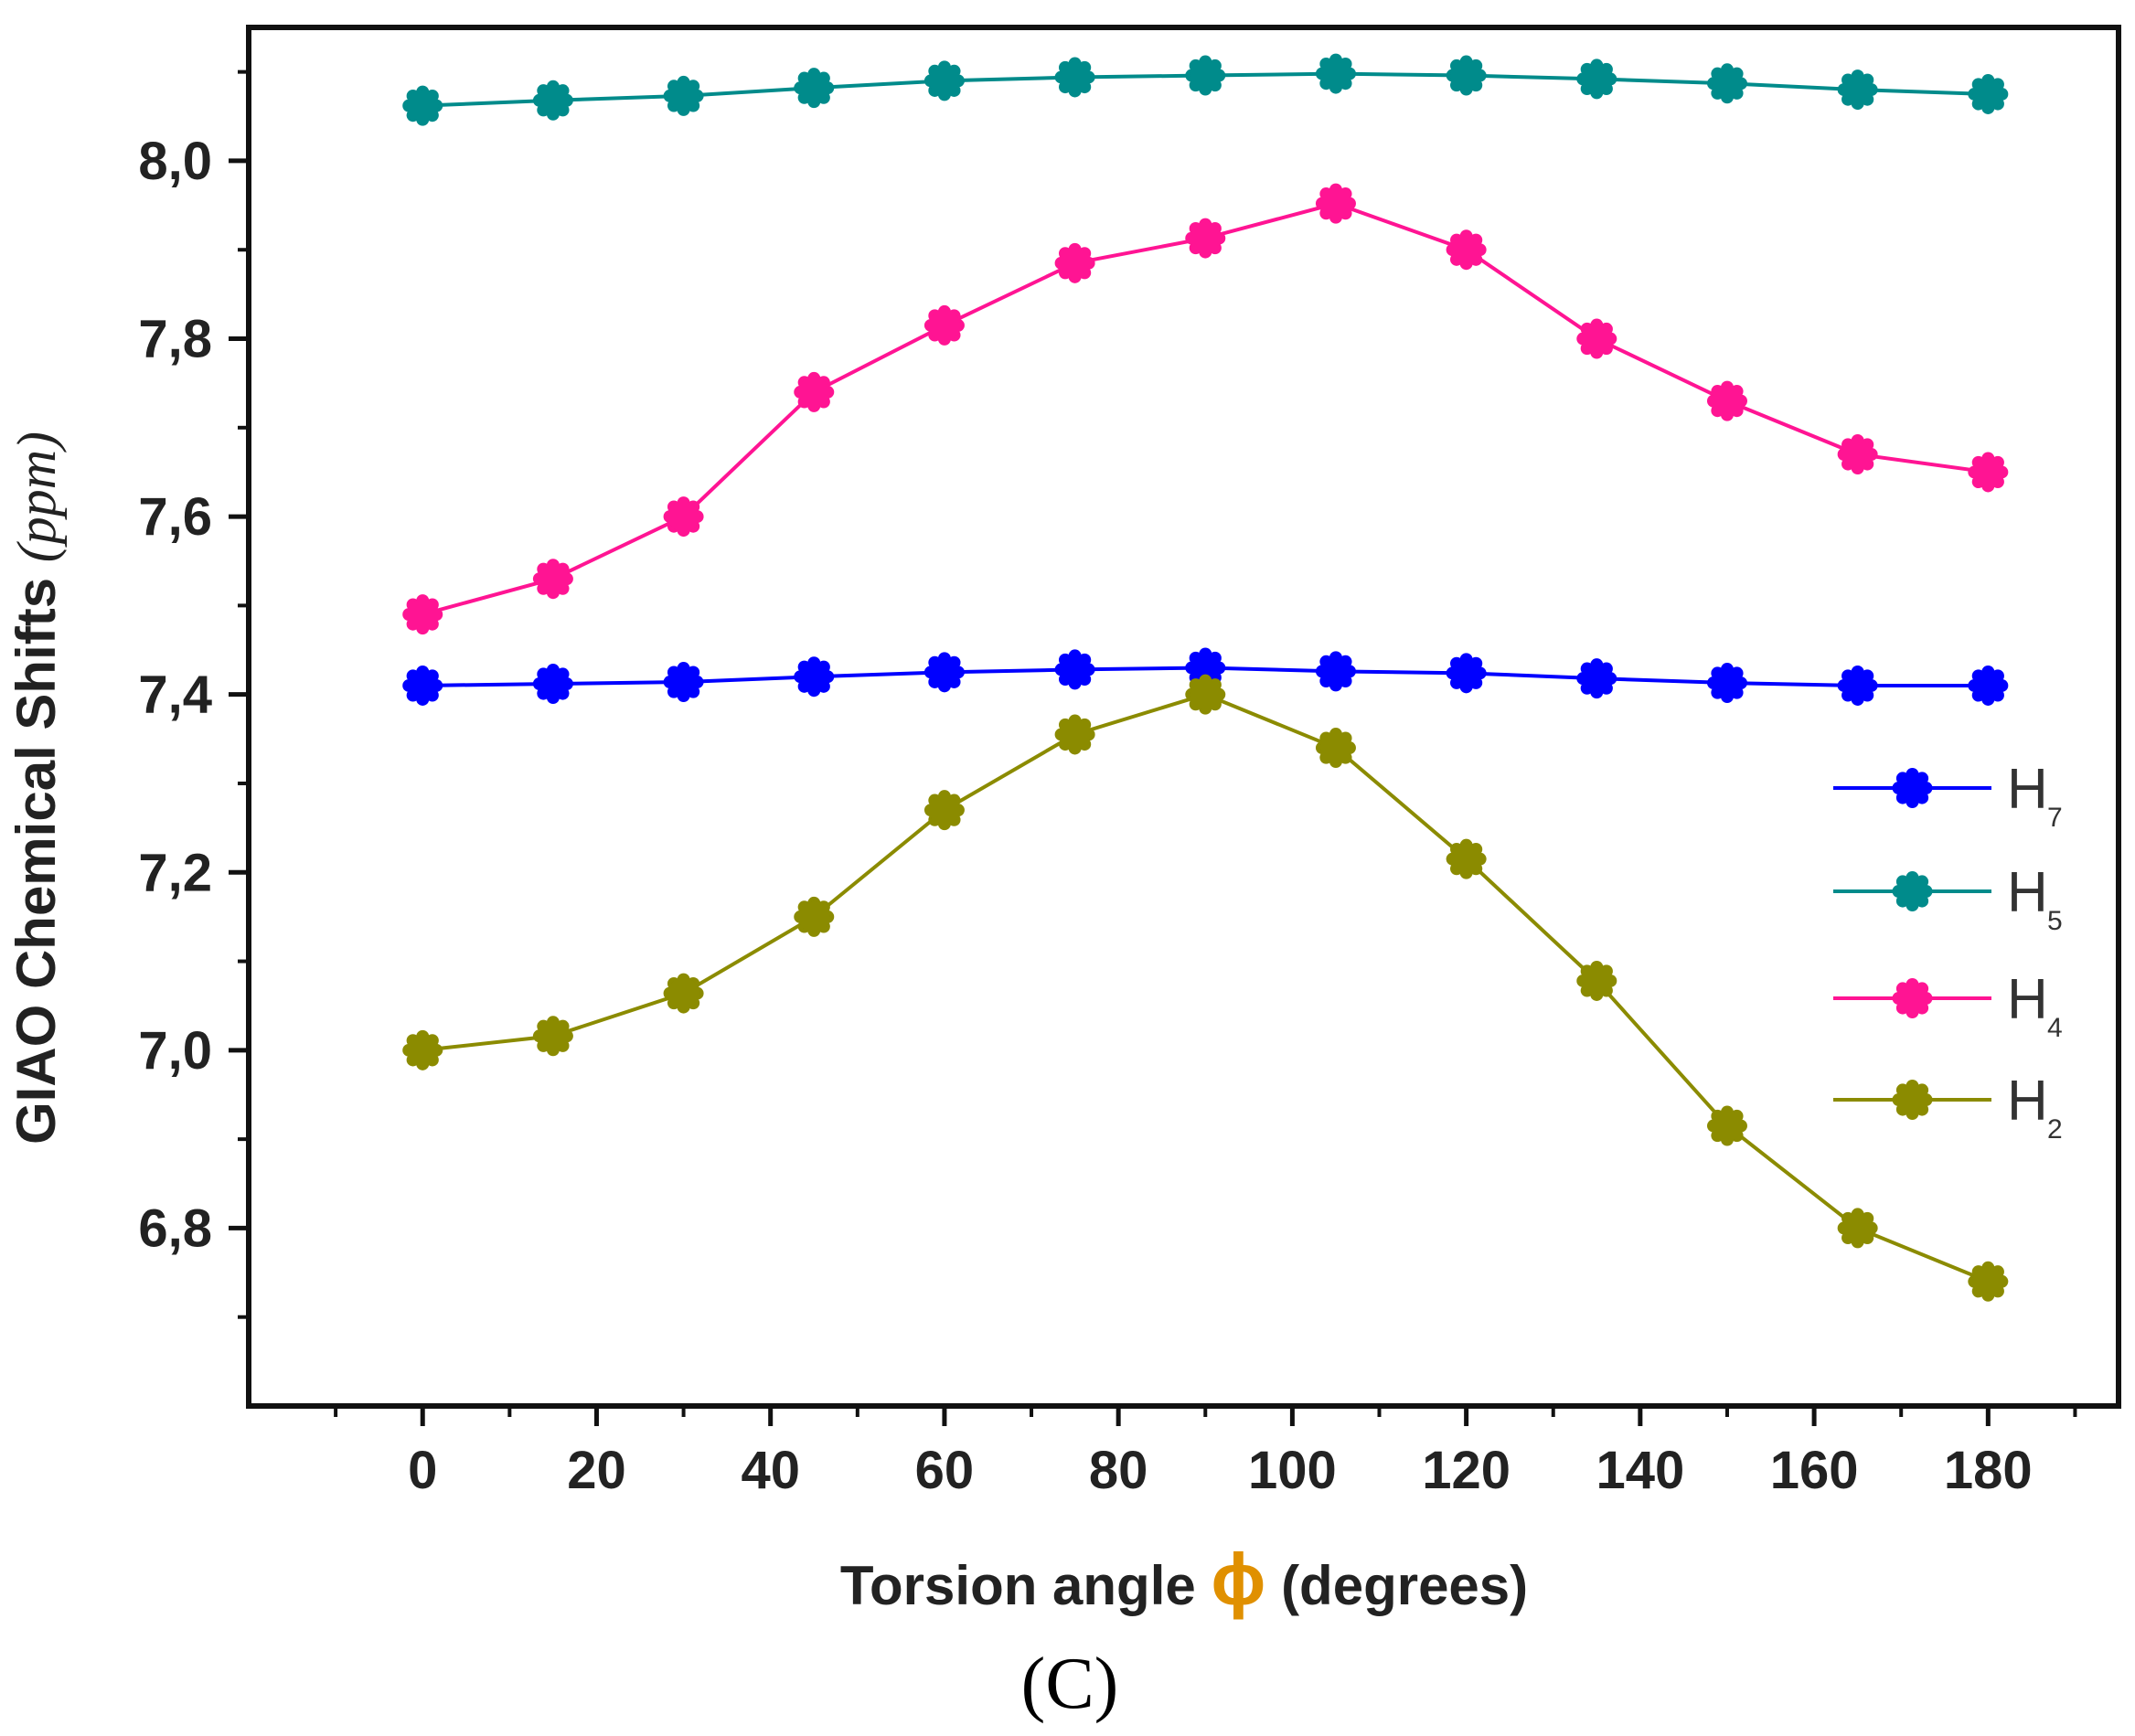 Image resolution: width=2135 pixels, height=1736 pixels. I want to click on series-h7, so click(1205, 676).